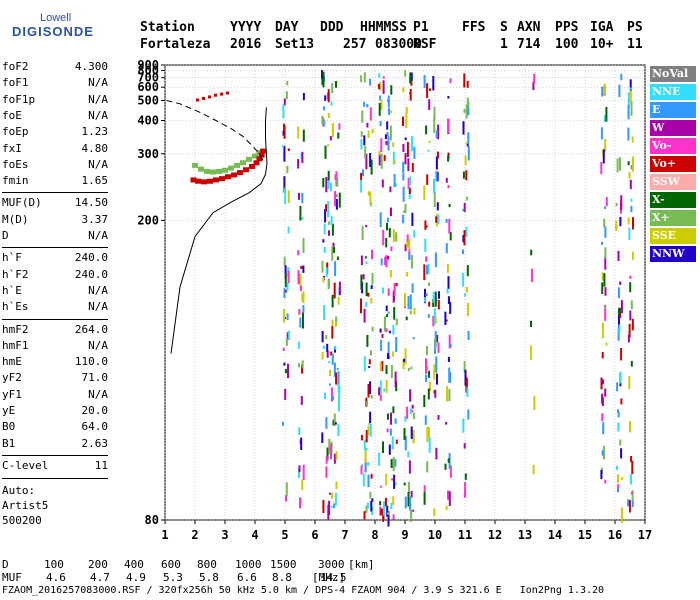  I want to click on legend-item: SSE, so click(673, 236).